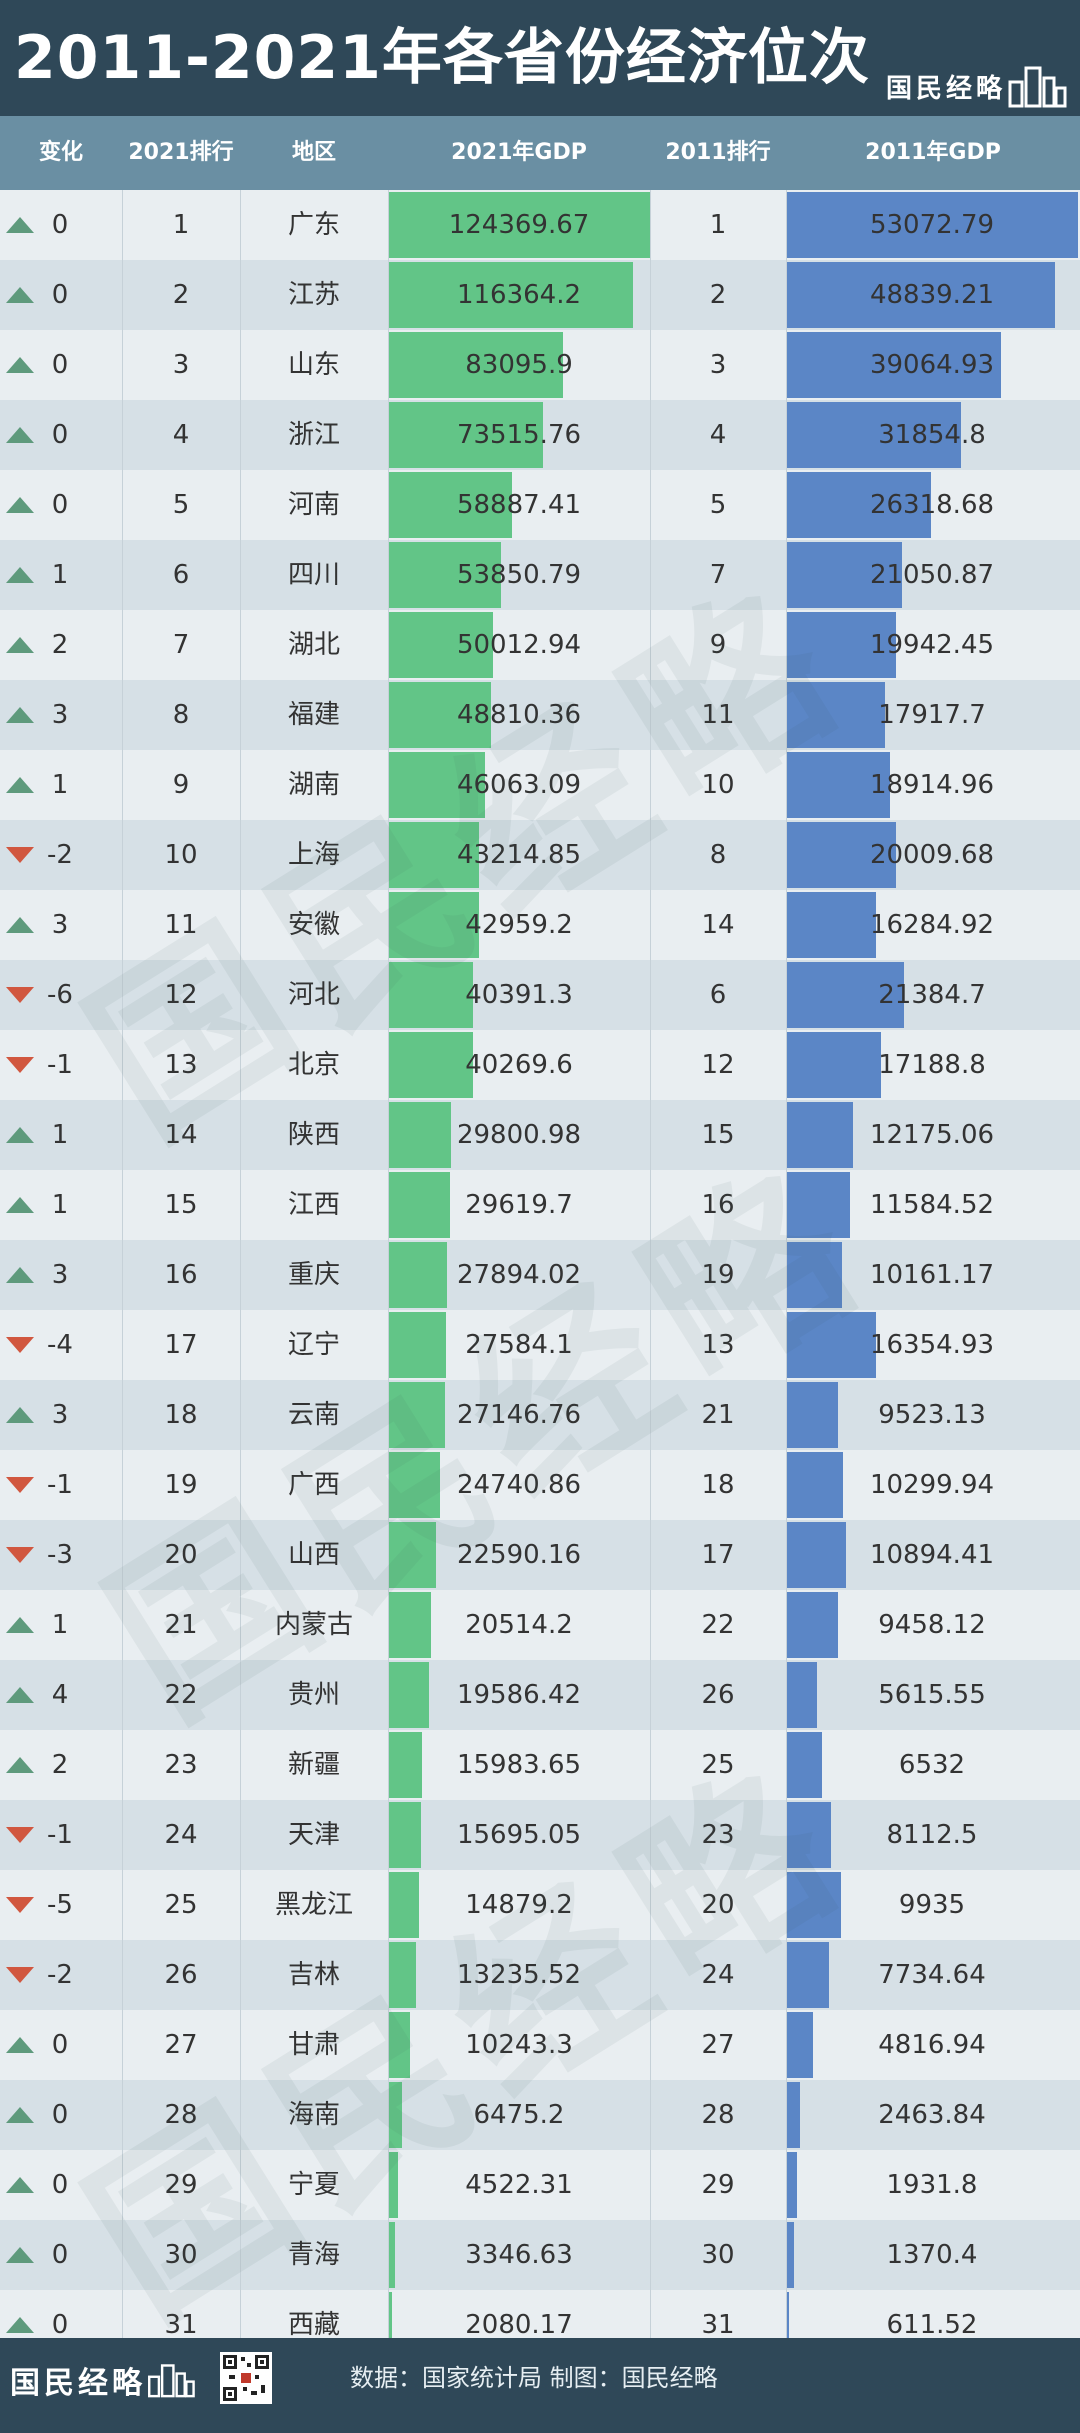  What do you see at coordinates (313, 645) in the screenshot?
I see `region-name: 湖北` at bounding box center [313, 645].